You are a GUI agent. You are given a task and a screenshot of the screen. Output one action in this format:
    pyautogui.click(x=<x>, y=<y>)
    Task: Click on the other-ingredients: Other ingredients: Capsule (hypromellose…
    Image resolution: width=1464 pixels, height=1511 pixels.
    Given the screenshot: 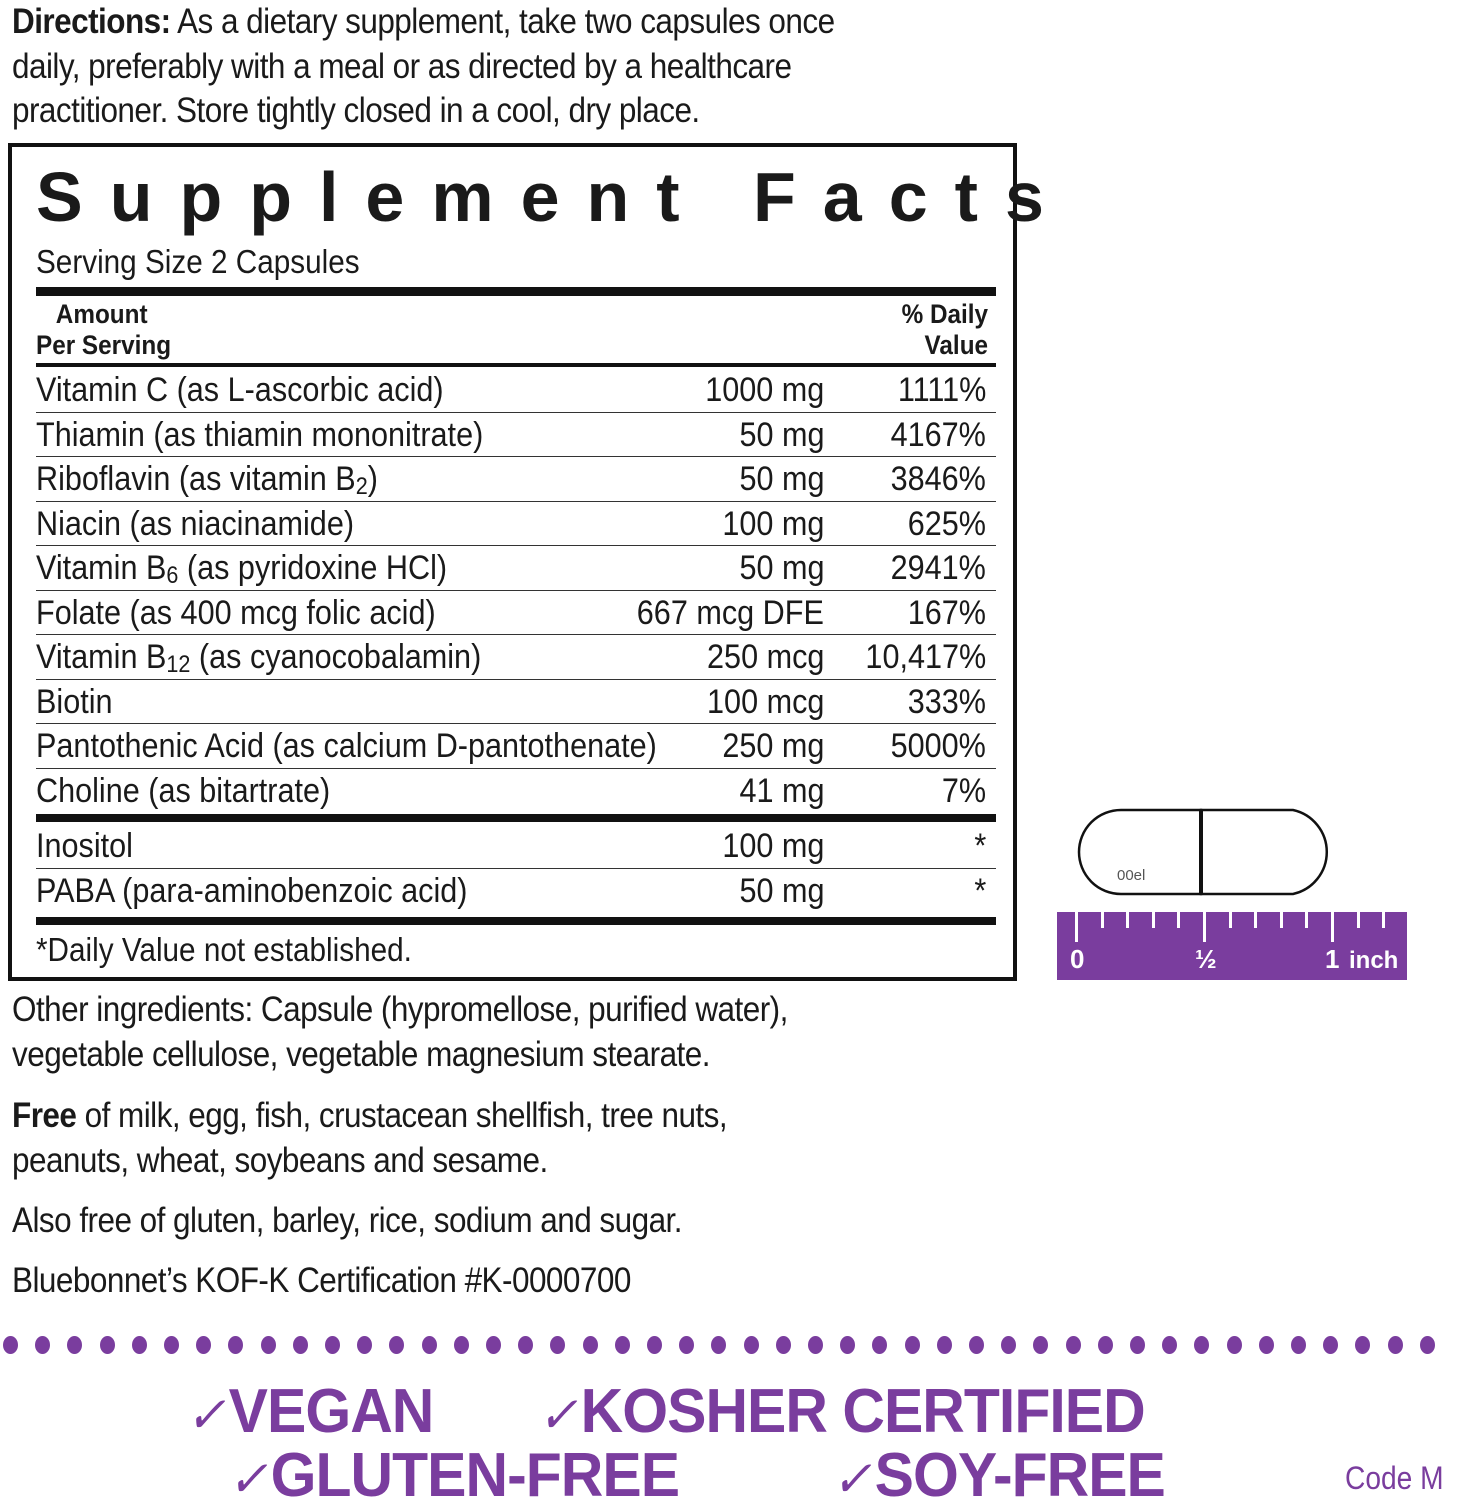 What is the action you would take?
    pyautogui.click(x=400, y=1032)
    